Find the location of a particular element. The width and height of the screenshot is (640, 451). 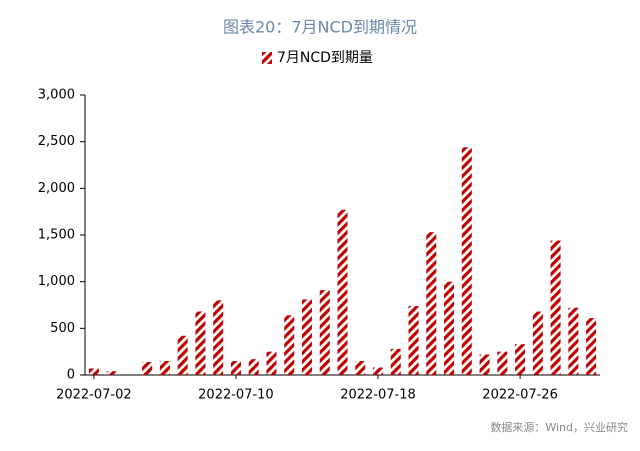

chart-title: 图表20：7月NCD到期情况 is located at coordinates (320, 27).